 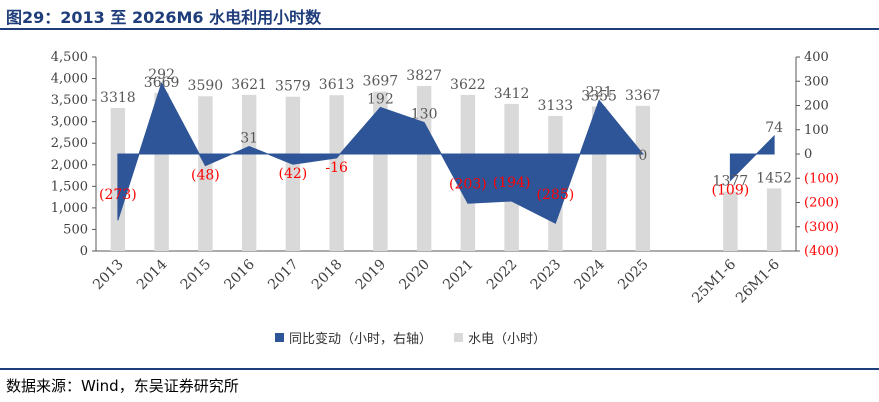 What do you see at coordinates (69, 208) in the screenshot?
I see `left-axis-tick-label: 1,000` at bounding box center [69, 208].